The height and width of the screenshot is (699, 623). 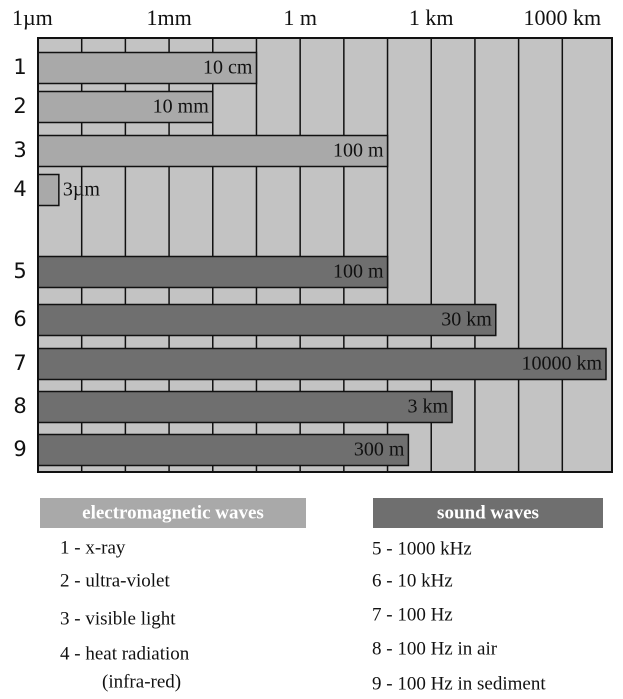 I want to click on legend-item: 8 - 100 Hz in air, so click(x=435, y=648).